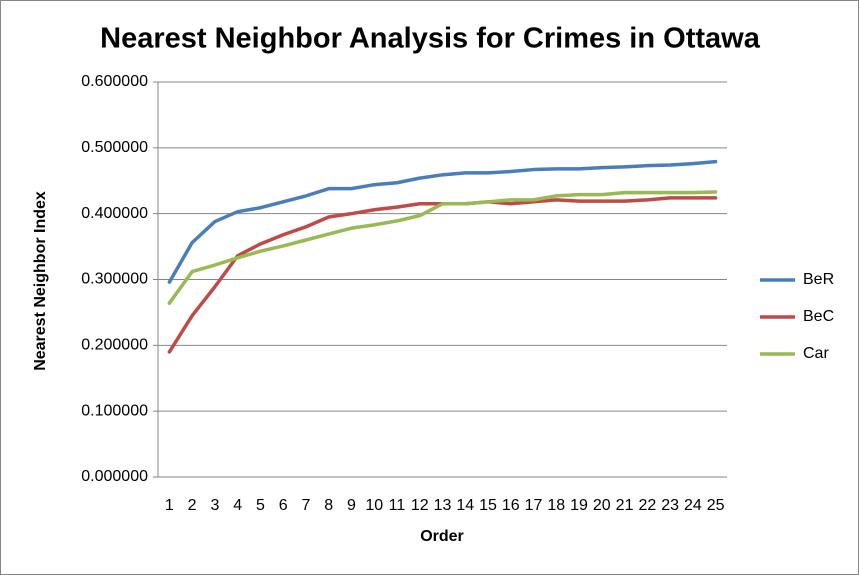 The height and width of the screenshot is (575, 859). Describe the element at coordinates (442, 536) in the screenshot. I see `x-axis-label: Order` at that location.